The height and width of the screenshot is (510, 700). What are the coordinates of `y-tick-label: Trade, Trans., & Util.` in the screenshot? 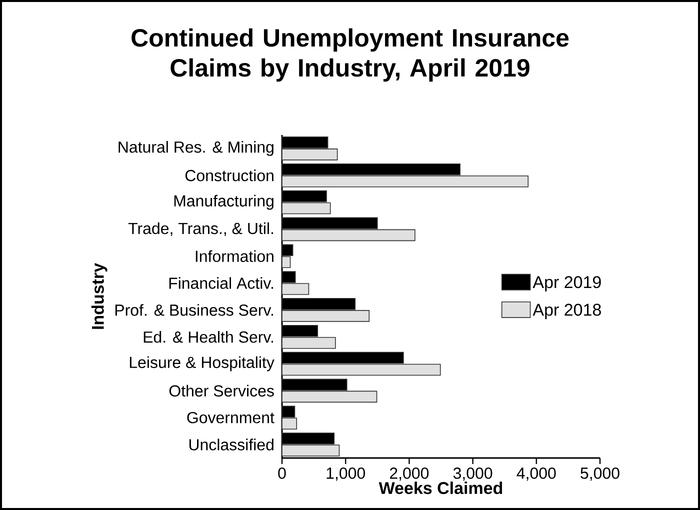 It's located at (200, 229).